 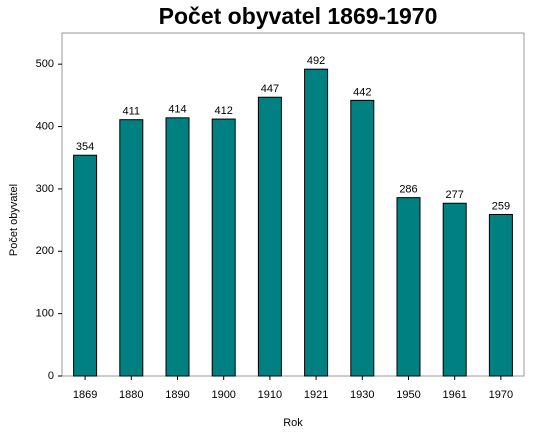 I want to click on value-label: 447, so click(x=270, y=89).